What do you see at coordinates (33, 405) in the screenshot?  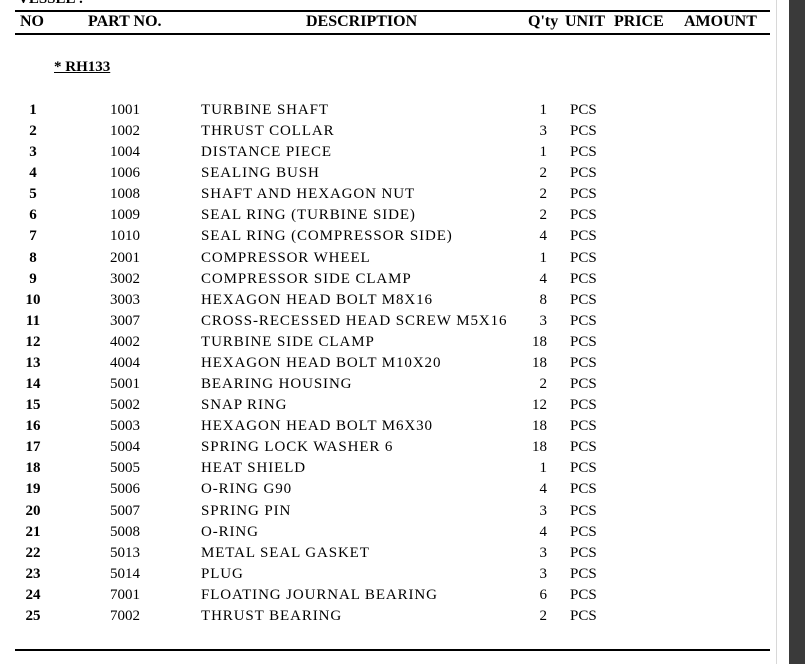 I see `row-no: 15` at bounding box center [33, 405].